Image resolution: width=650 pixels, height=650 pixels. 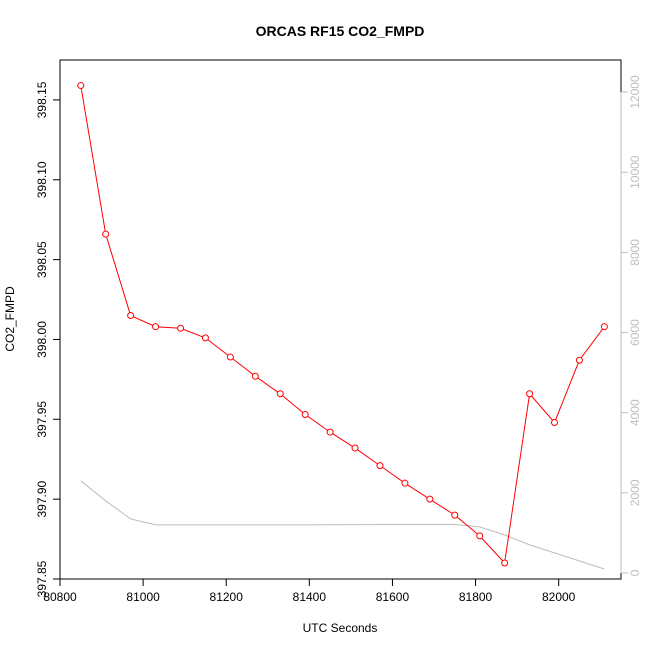 What do you see at coordinates (559, 597) in the screenshot?
I see `x-tick-label: 82000` at bounding box center [559, 597].